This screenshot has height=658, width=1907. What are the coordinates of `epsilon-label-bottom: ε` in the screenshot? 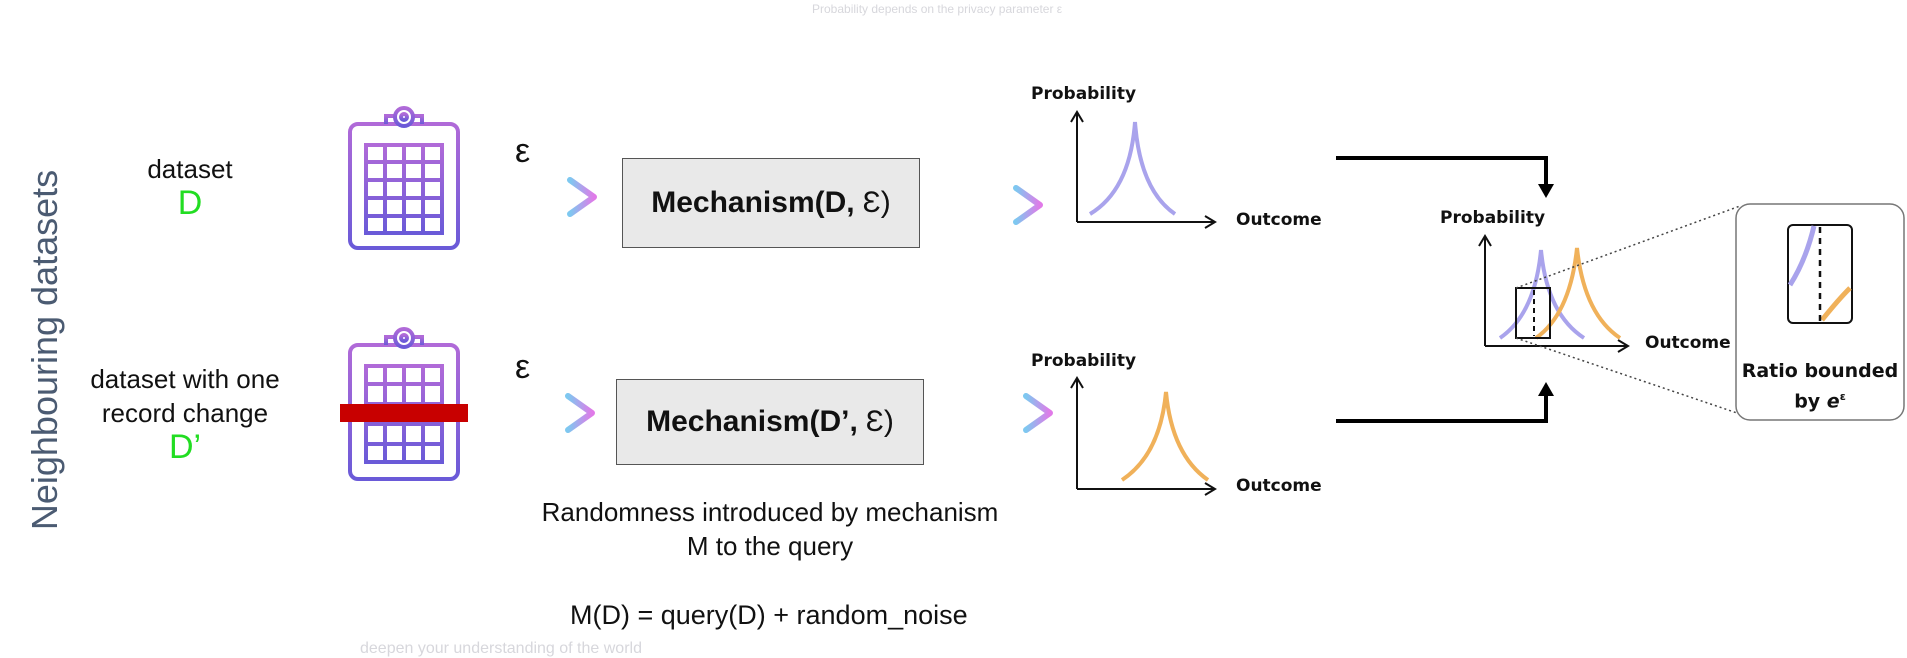 It's located at (523, 367).